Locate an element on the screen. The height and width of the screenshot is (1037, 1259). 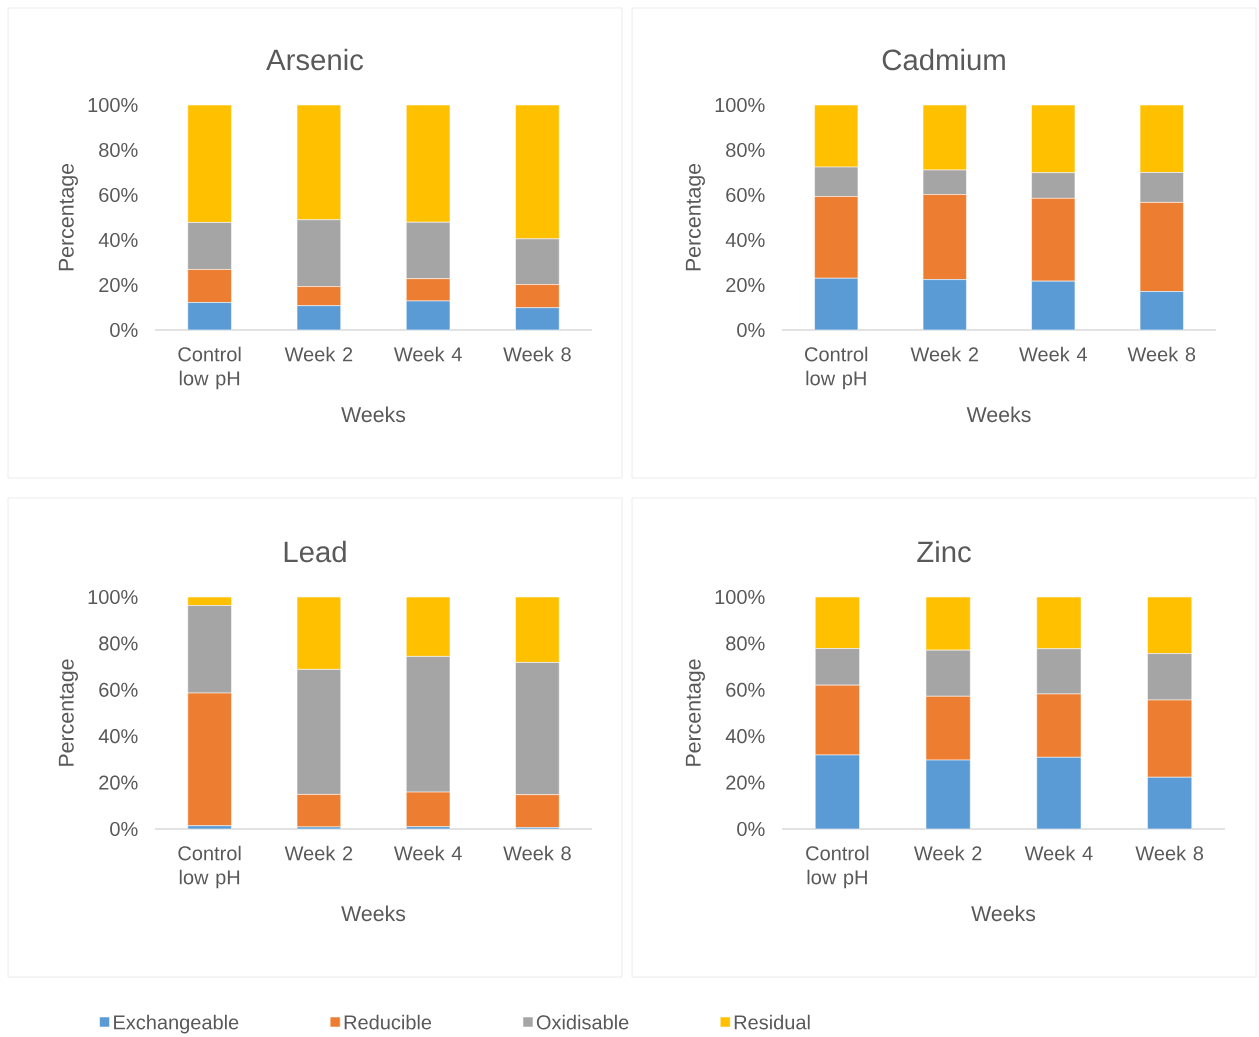
chart-title: Lead is located at coordinates (315, 551).